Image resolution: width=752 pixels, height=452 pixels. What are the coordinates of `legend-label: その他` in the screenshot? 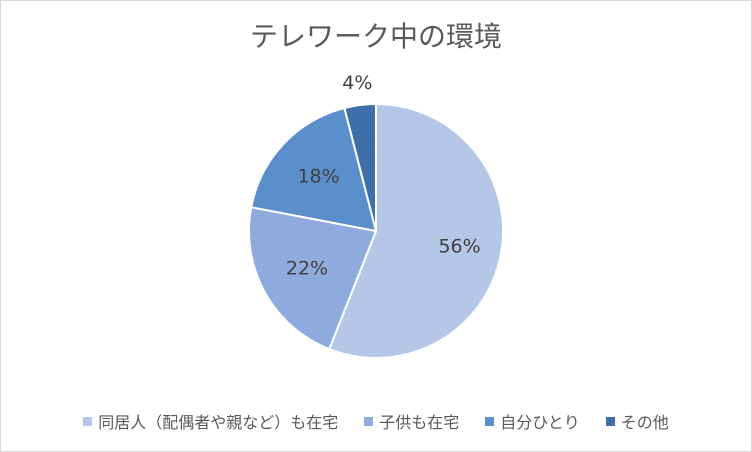 It's located at (644, 422).